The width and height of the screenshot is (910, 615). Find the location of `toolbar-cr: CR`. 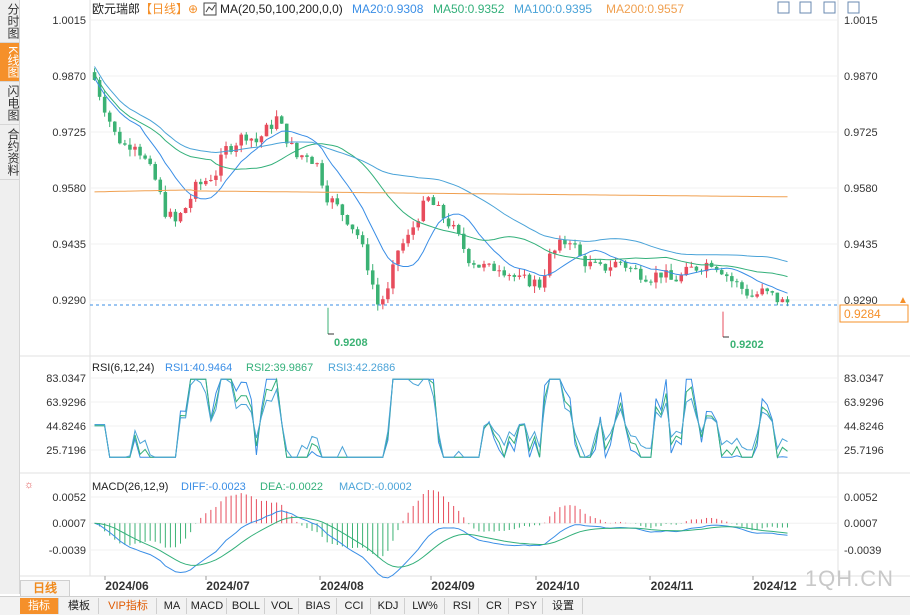

toolbar-cr: CR is located at coordinates (494, 606).